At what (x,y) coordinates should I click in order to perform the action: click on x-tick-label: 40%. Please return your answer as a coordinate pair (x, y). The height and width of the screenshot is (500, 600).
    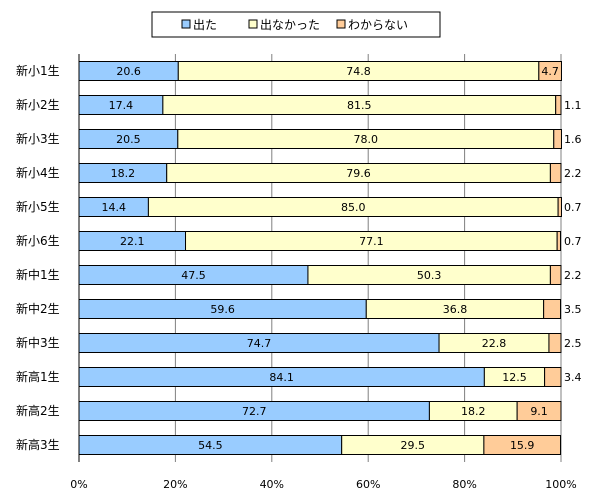
    Looking at the image, I should click on (272, 484).